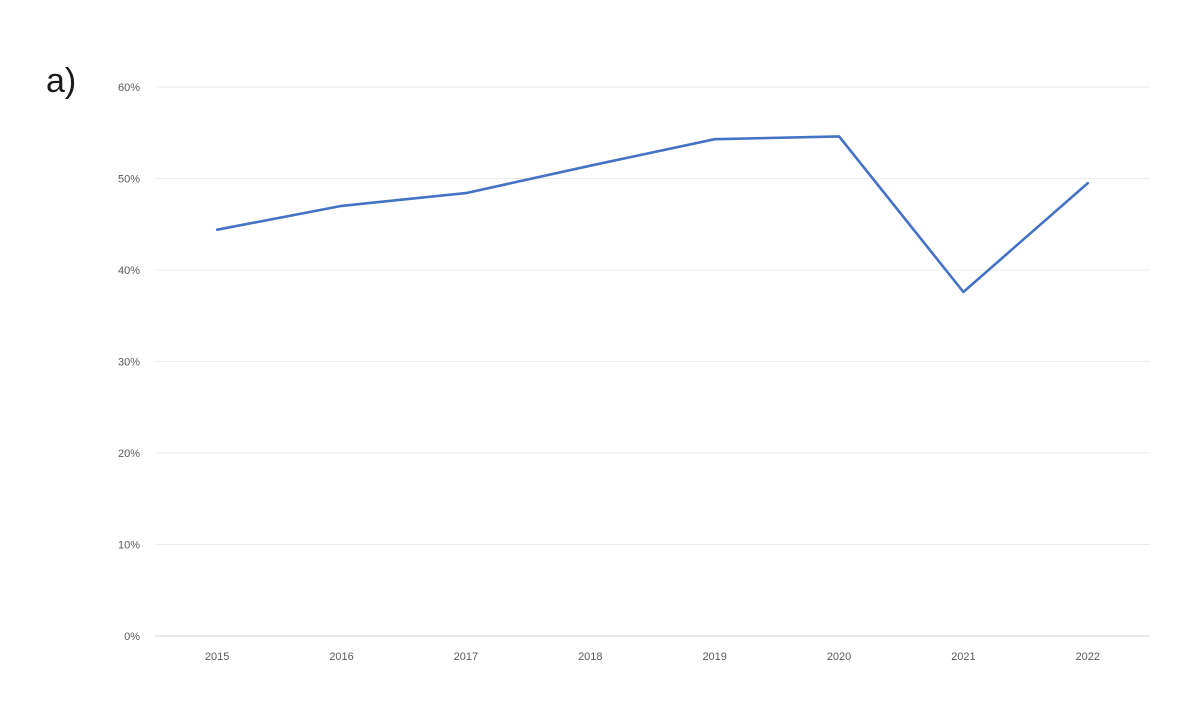  Describe the element at coordinates (652, 657) in the screenshot. I see `x-axis-tick-labels: 2015 2016 2017 2018 2019 2020 2021 2022` at that location.